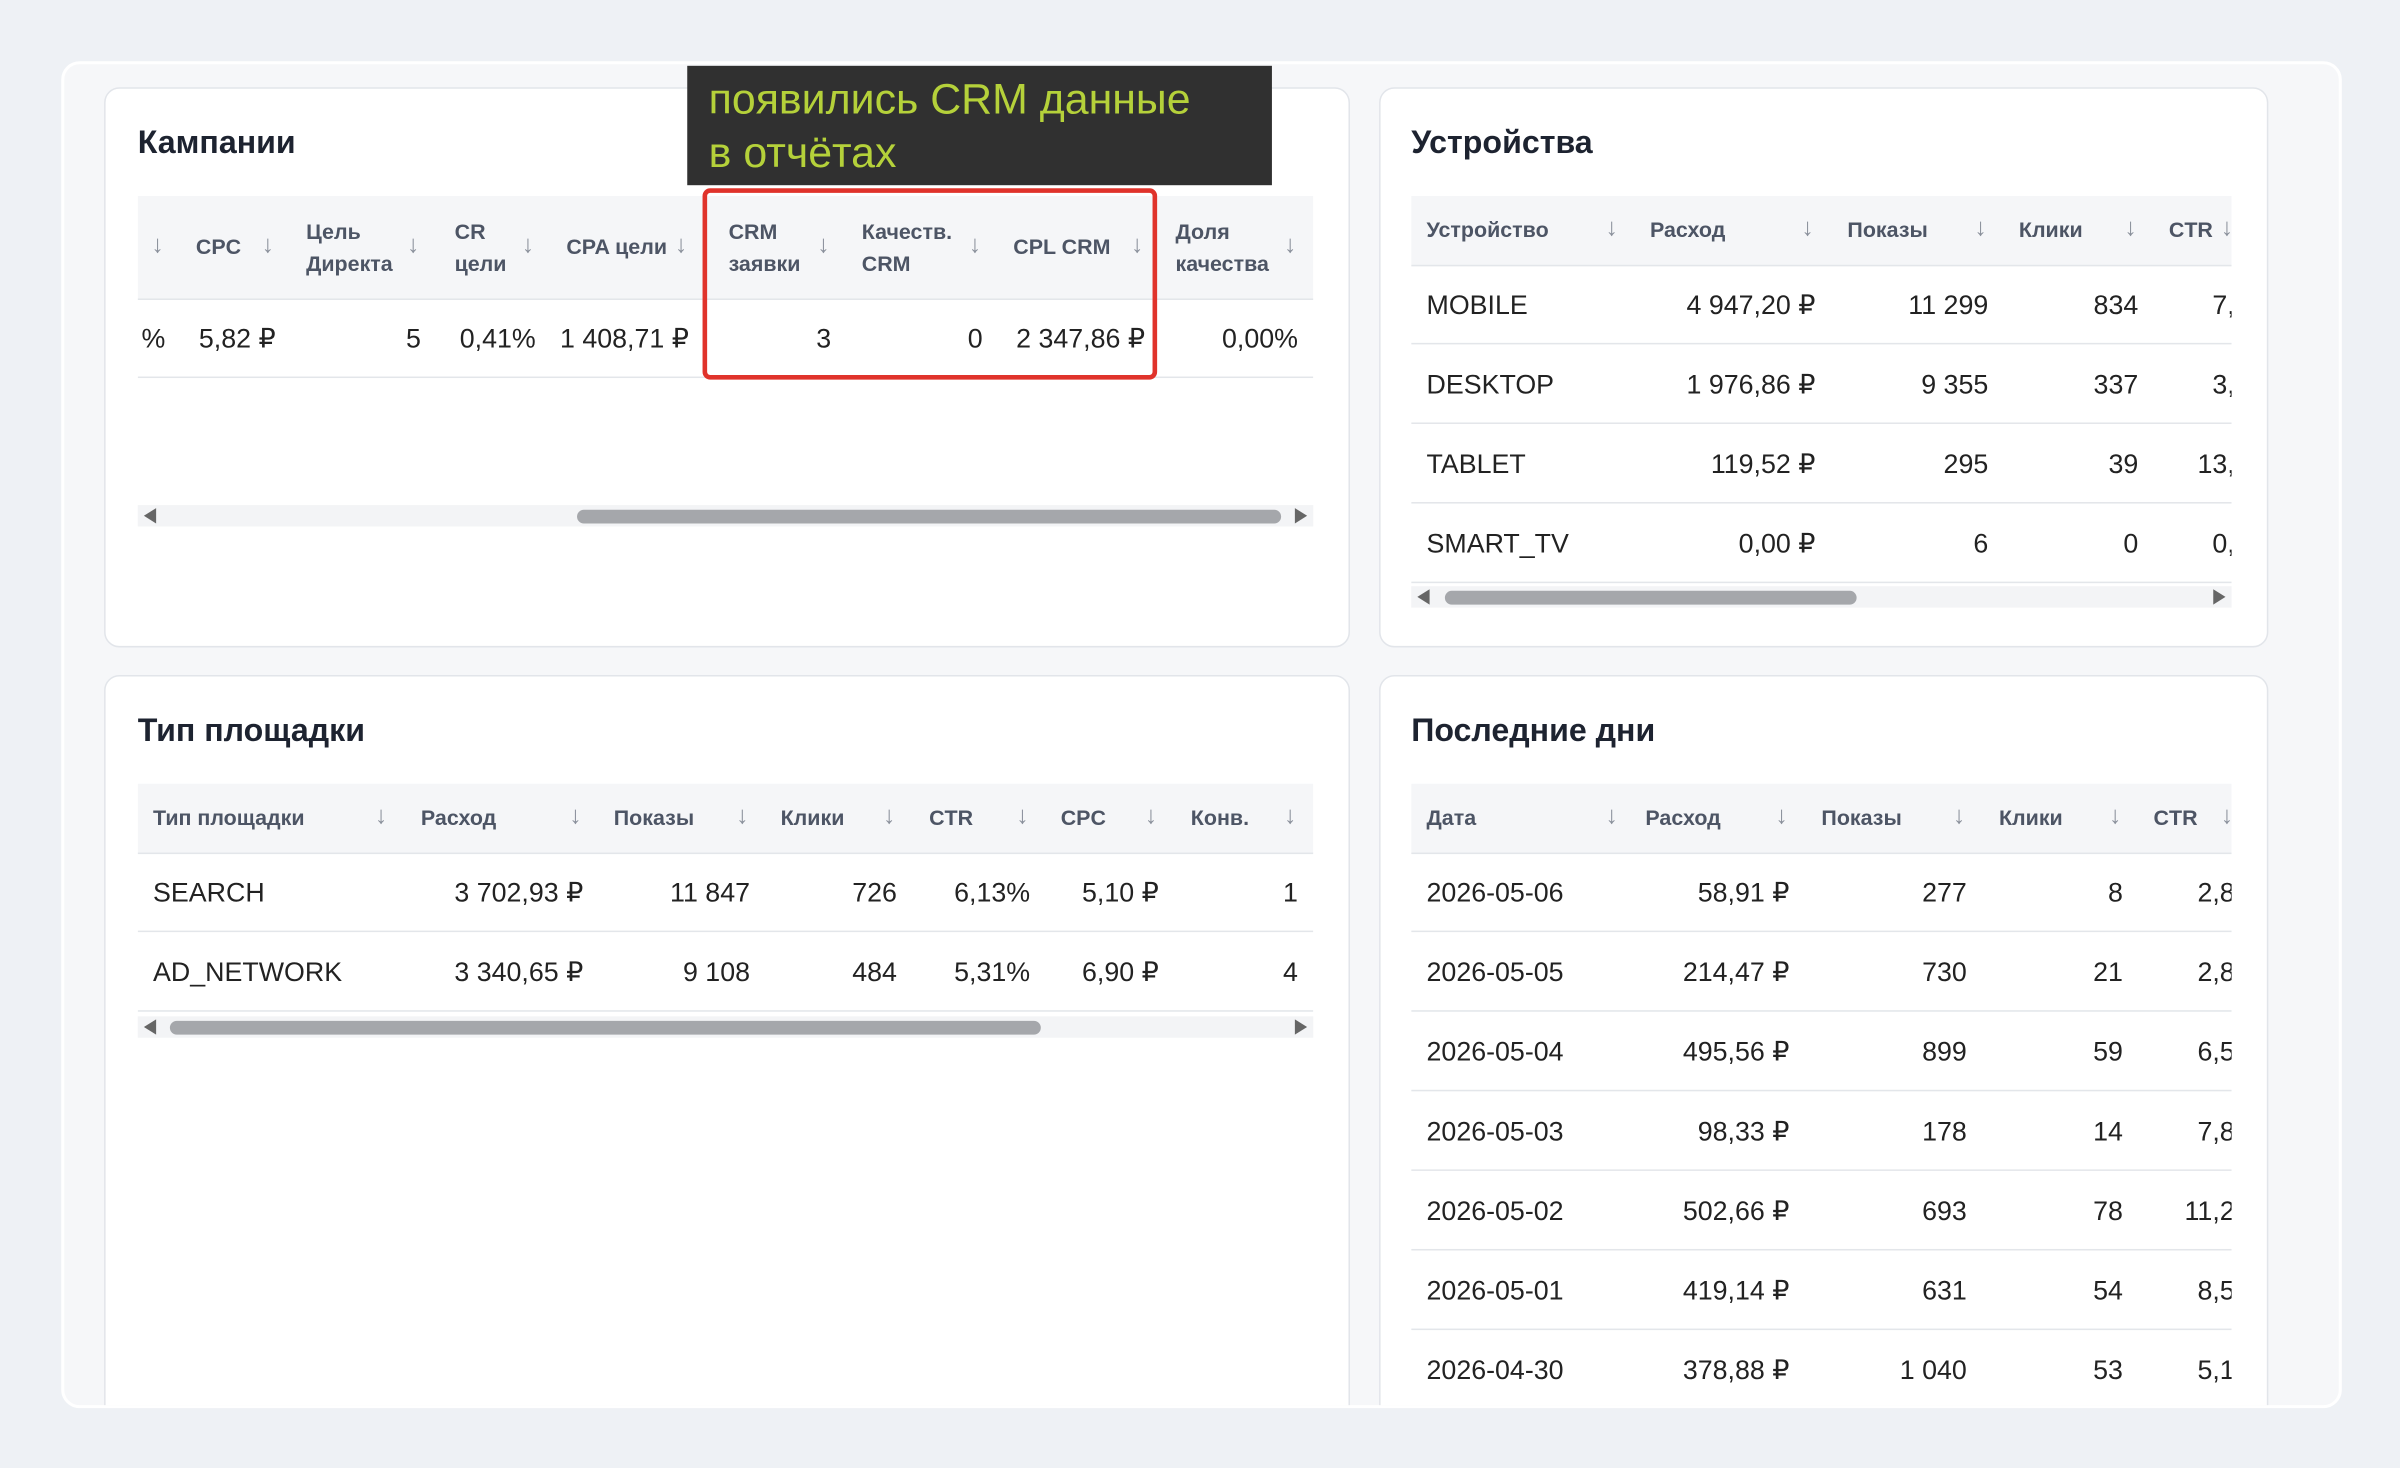  I want to click on table-cell: 11 847, so click(710, 891).